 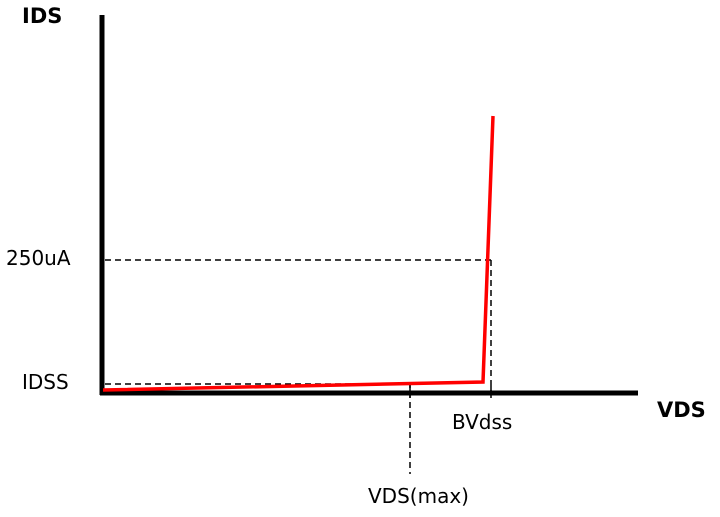 I want to click on x-axis-label: VDS, so click(x=681, y=410).